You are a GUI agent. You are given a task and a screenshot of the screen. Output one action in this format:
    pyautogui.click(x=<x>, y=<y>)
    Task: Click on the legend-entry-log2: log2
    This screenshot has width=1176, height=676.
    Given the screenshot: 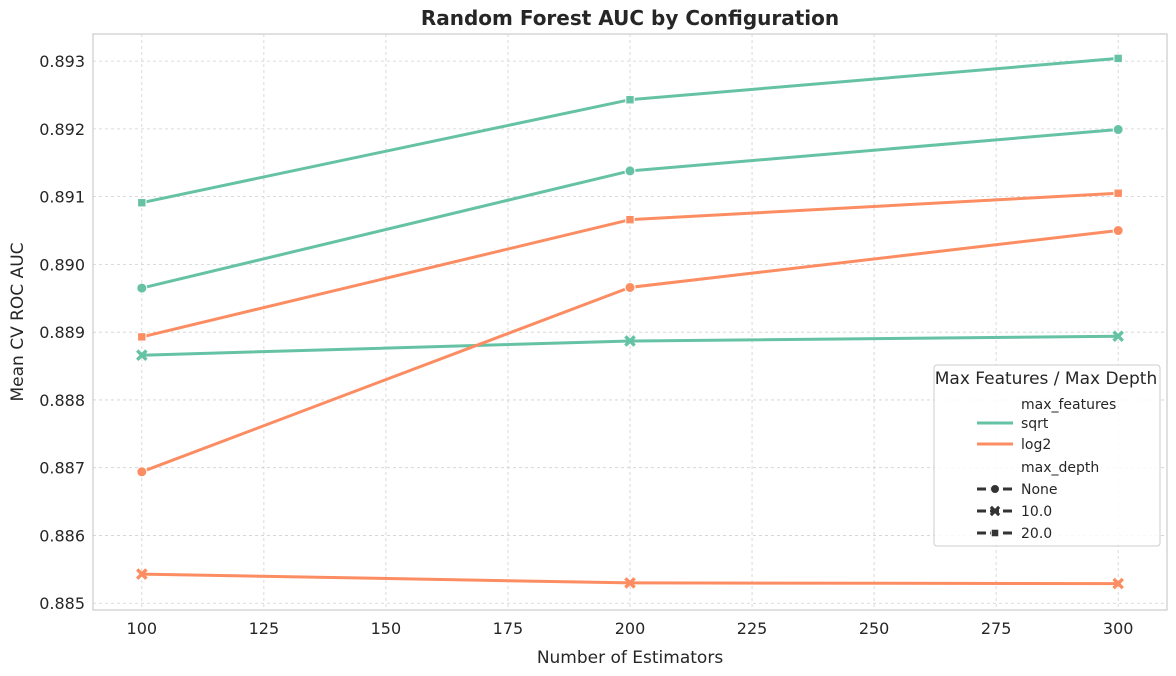 What is the action you would take?
    pyautogui.click(x=1036, y=445)
    